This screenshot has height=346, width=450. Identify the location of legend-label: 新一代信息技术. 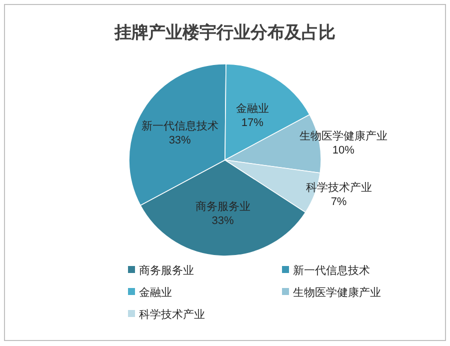
(331, 270).